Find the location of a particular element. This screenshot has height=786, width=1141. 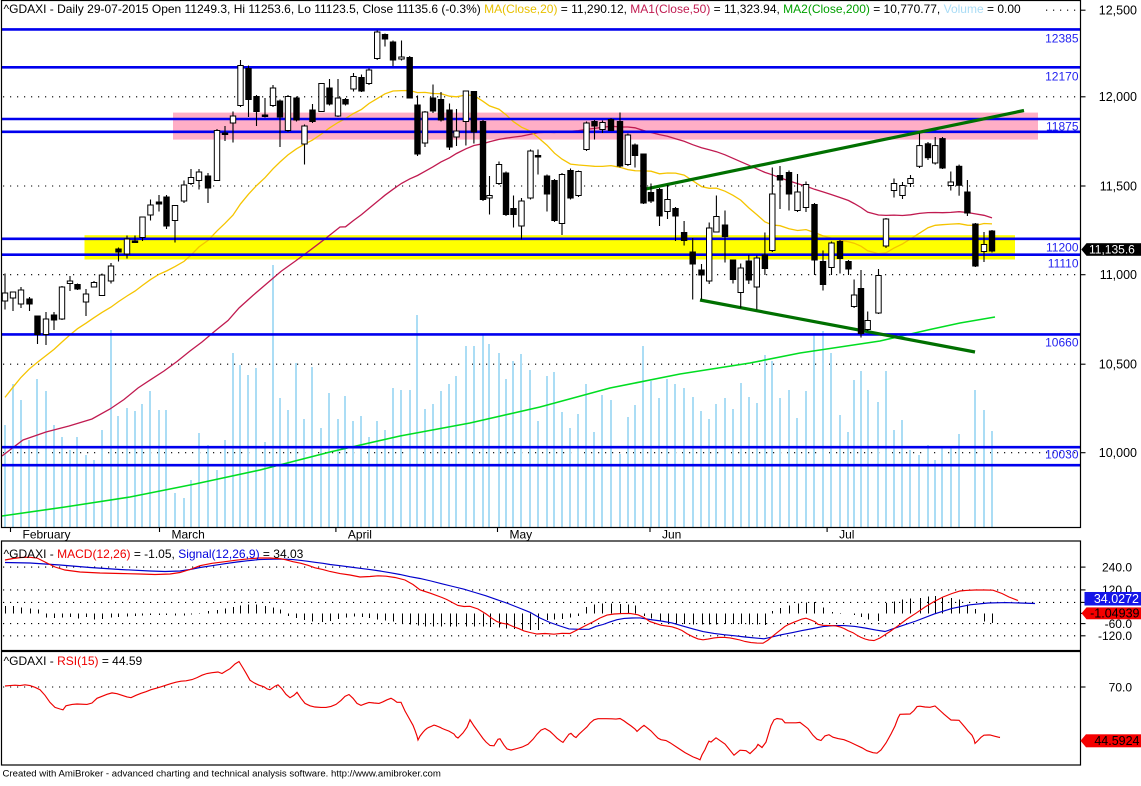

svg-text: -1.04939 is located at coordinates (1114, 613).